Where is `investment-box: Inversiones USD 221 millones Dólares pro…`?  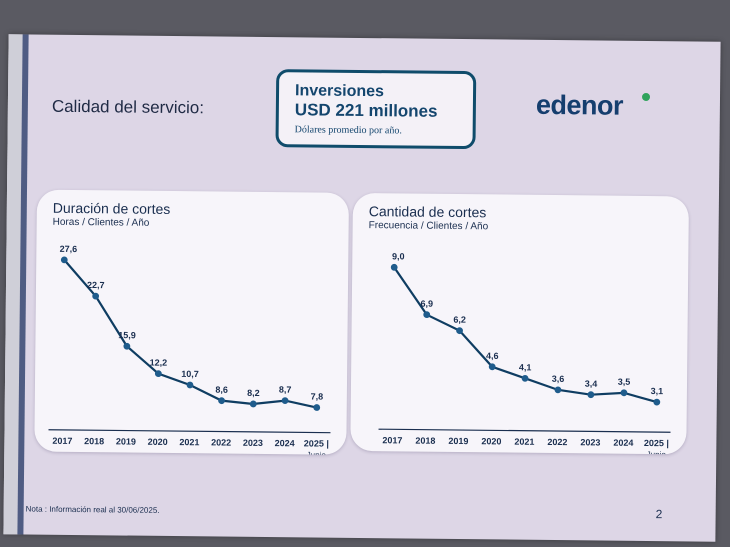 investment-box: Inversiones USD 221 millones Dólares pro… is located at coordinates (376, 109).